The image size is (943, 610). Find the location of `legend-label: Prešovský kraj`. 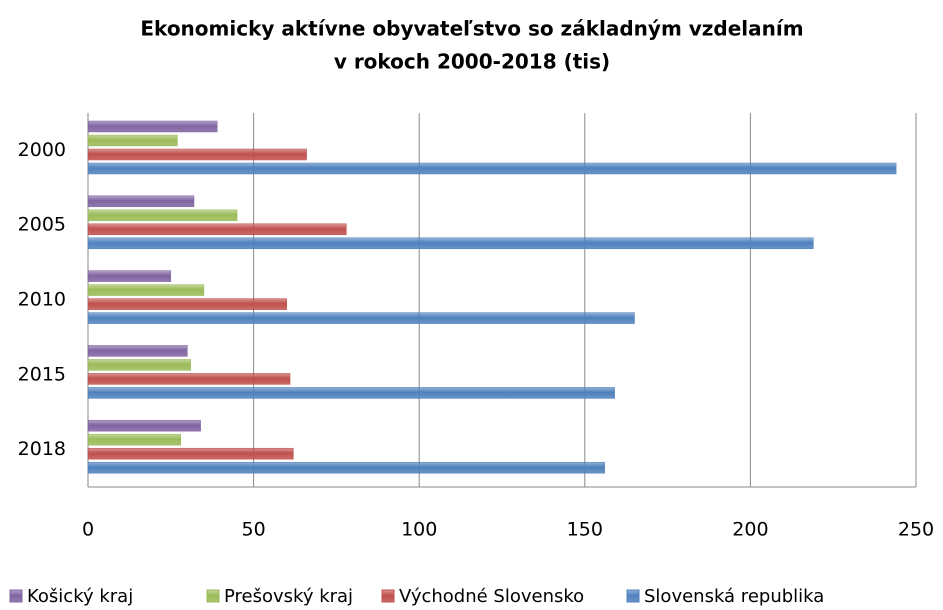

legend-label: Prešovský kraj is located at coordinates (288, 596).